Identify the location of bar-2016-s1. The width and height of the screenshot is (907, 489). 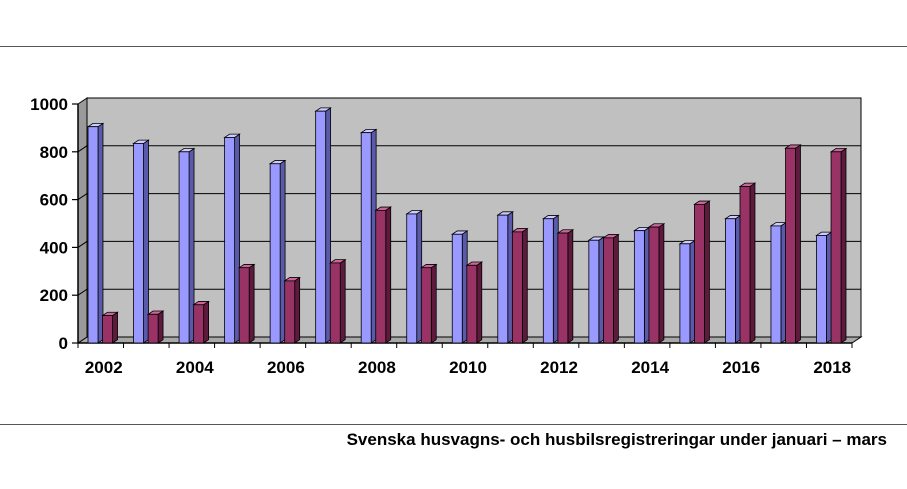
(730, 281).